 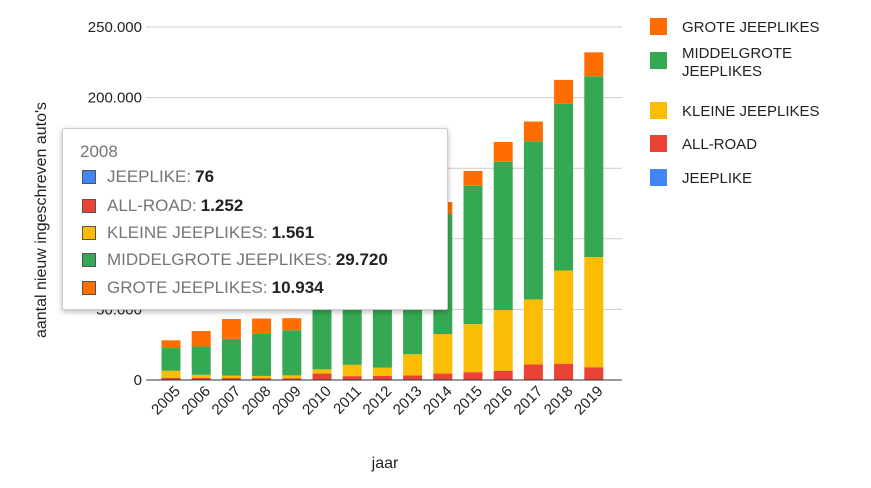 What do you see at coordinates (751, 111) in the screenshot?
I see `legend-label: KLEINE JEEPLIKES` at bounding box center [751, 111].